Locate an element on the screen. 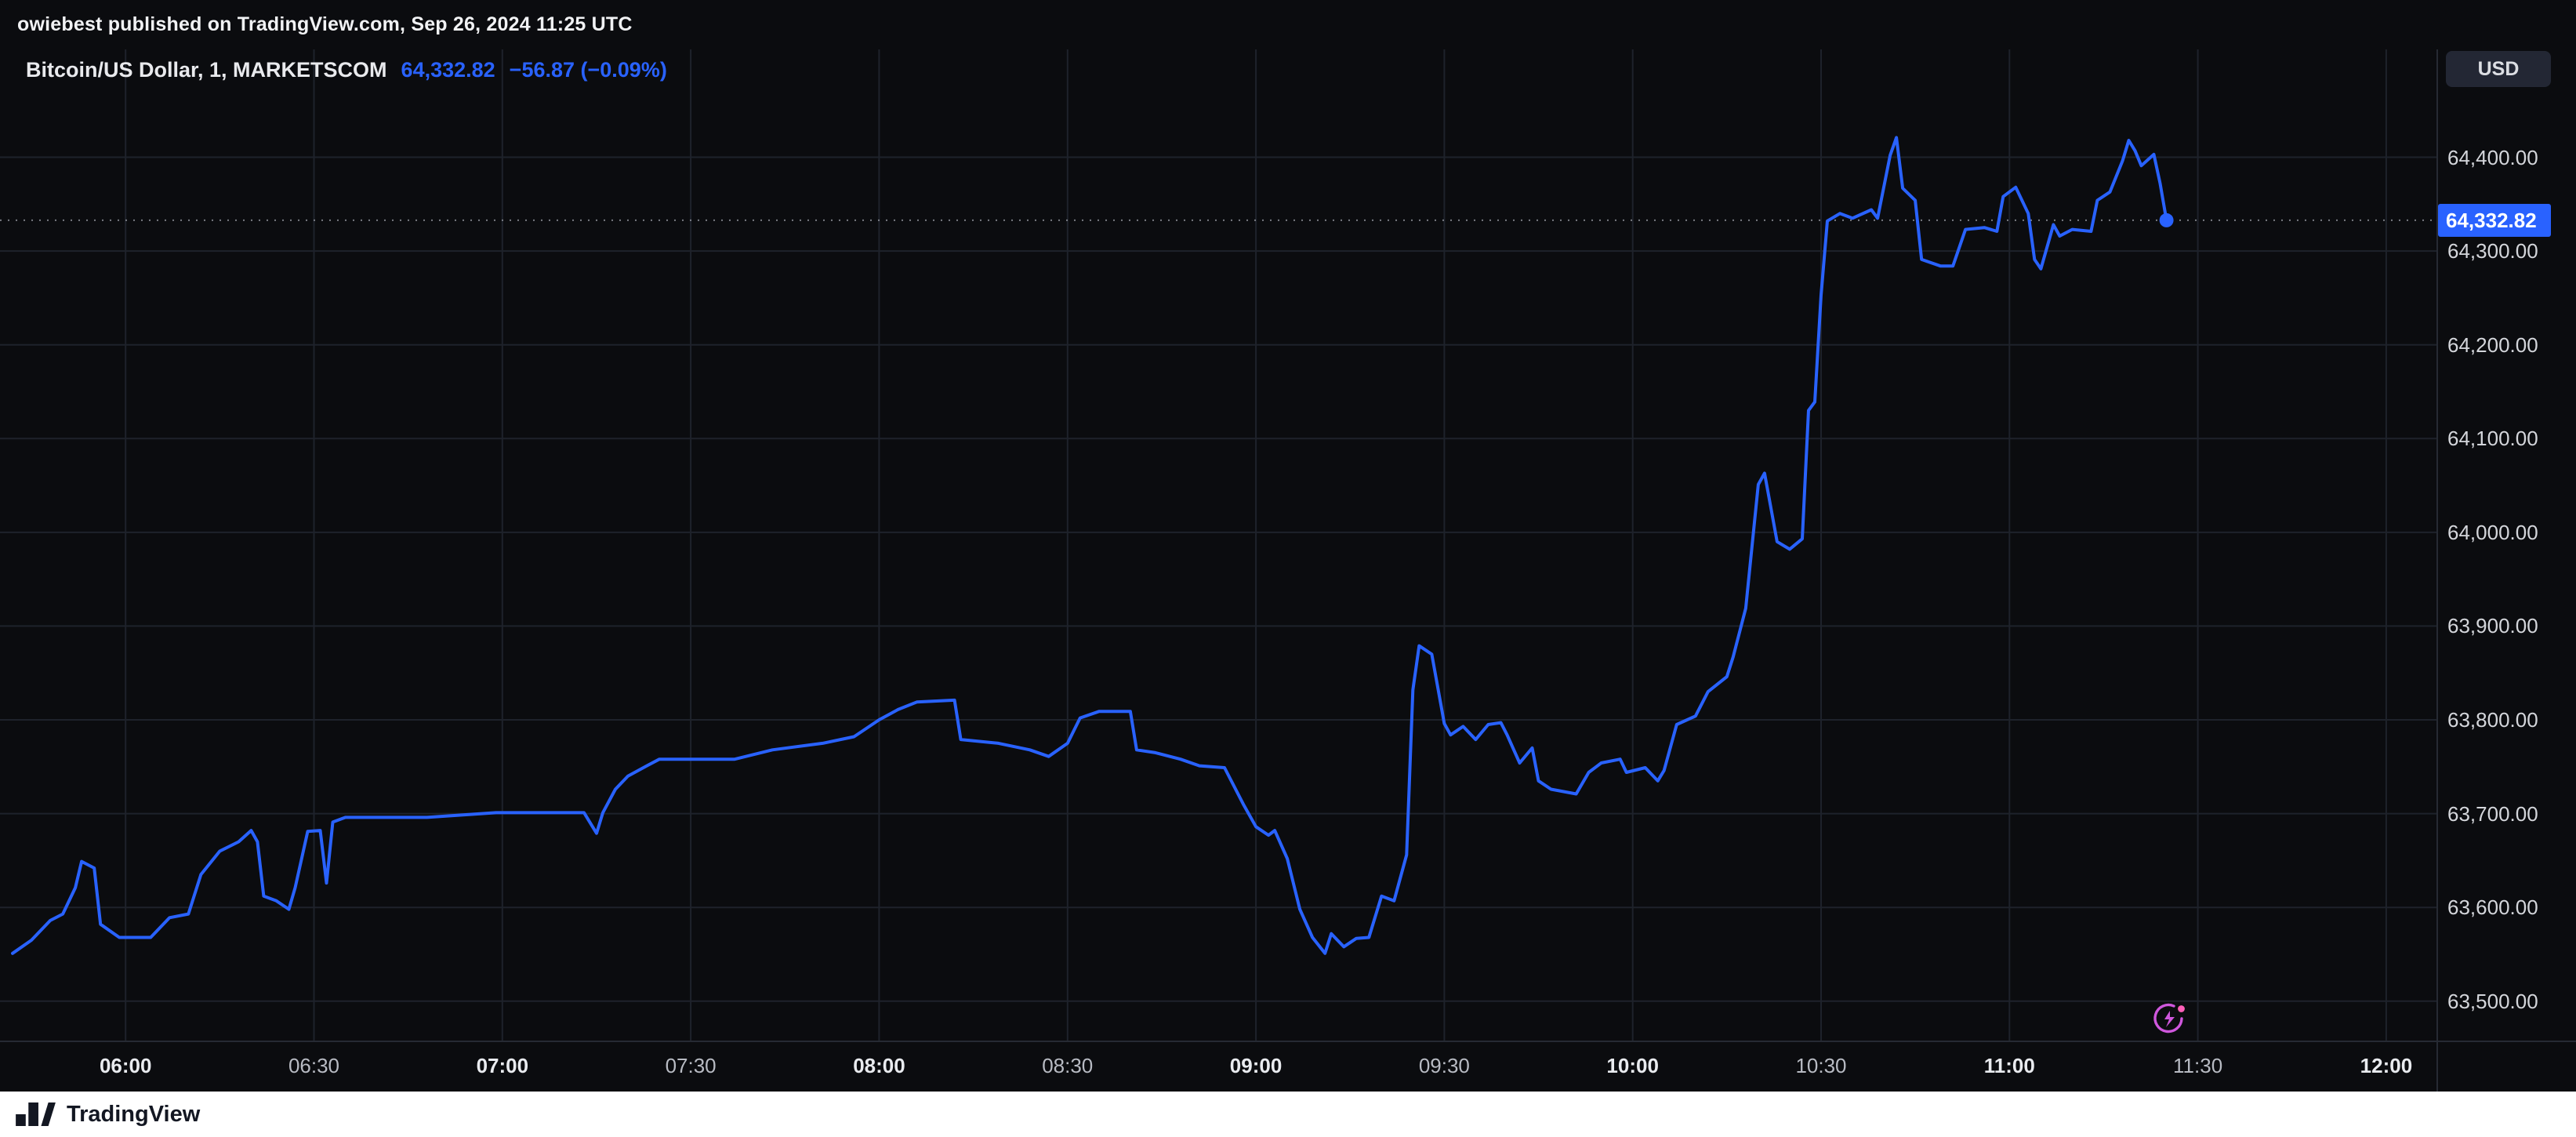 The image size is (2576, 1137). last-price-marker is located at coordinates (2166, 220).